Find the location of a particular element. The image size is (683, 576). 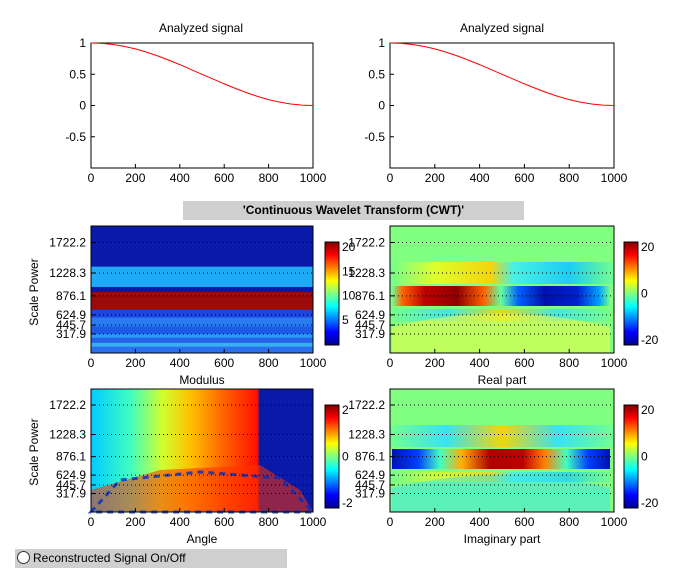

y-tick-label: 0.5 is located at coordinates (376, 74).